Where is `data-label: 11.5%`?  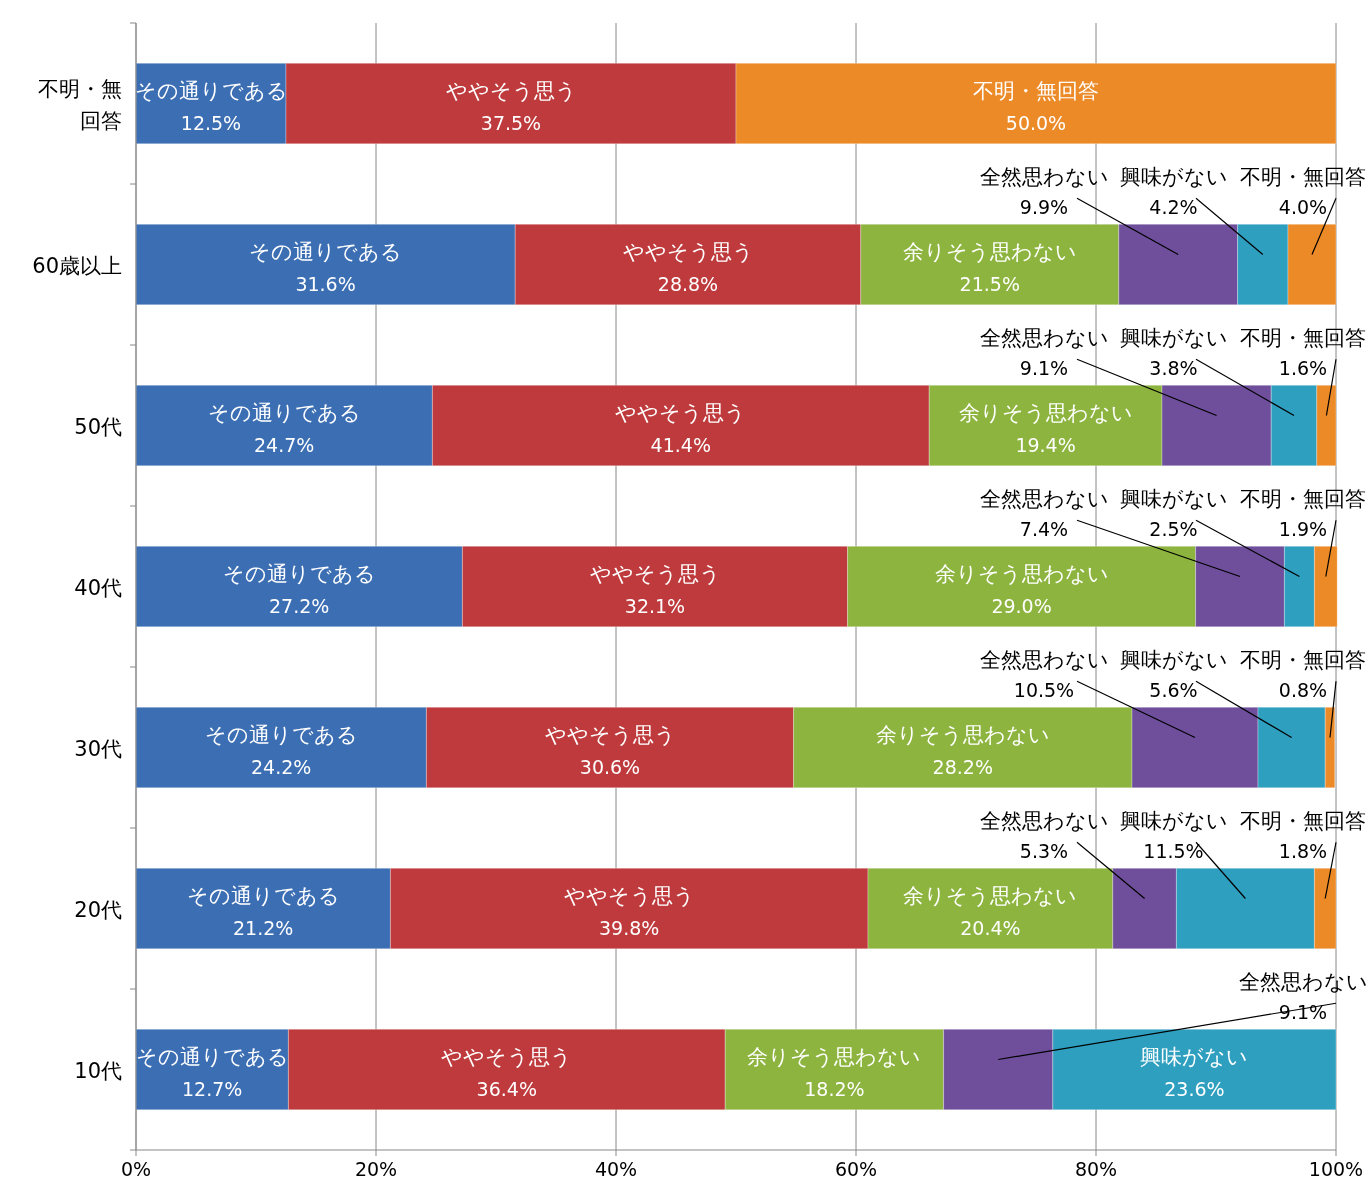 data-label: 11.5% is located at coordinates (1173, 851).